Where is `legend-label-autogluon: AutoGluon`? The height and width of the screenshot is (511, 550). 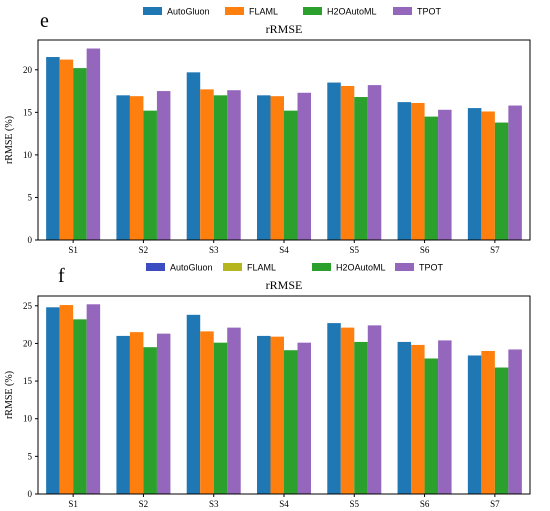 legend-label-autogluon: AutoGluon is located at coordinates (191, 268).